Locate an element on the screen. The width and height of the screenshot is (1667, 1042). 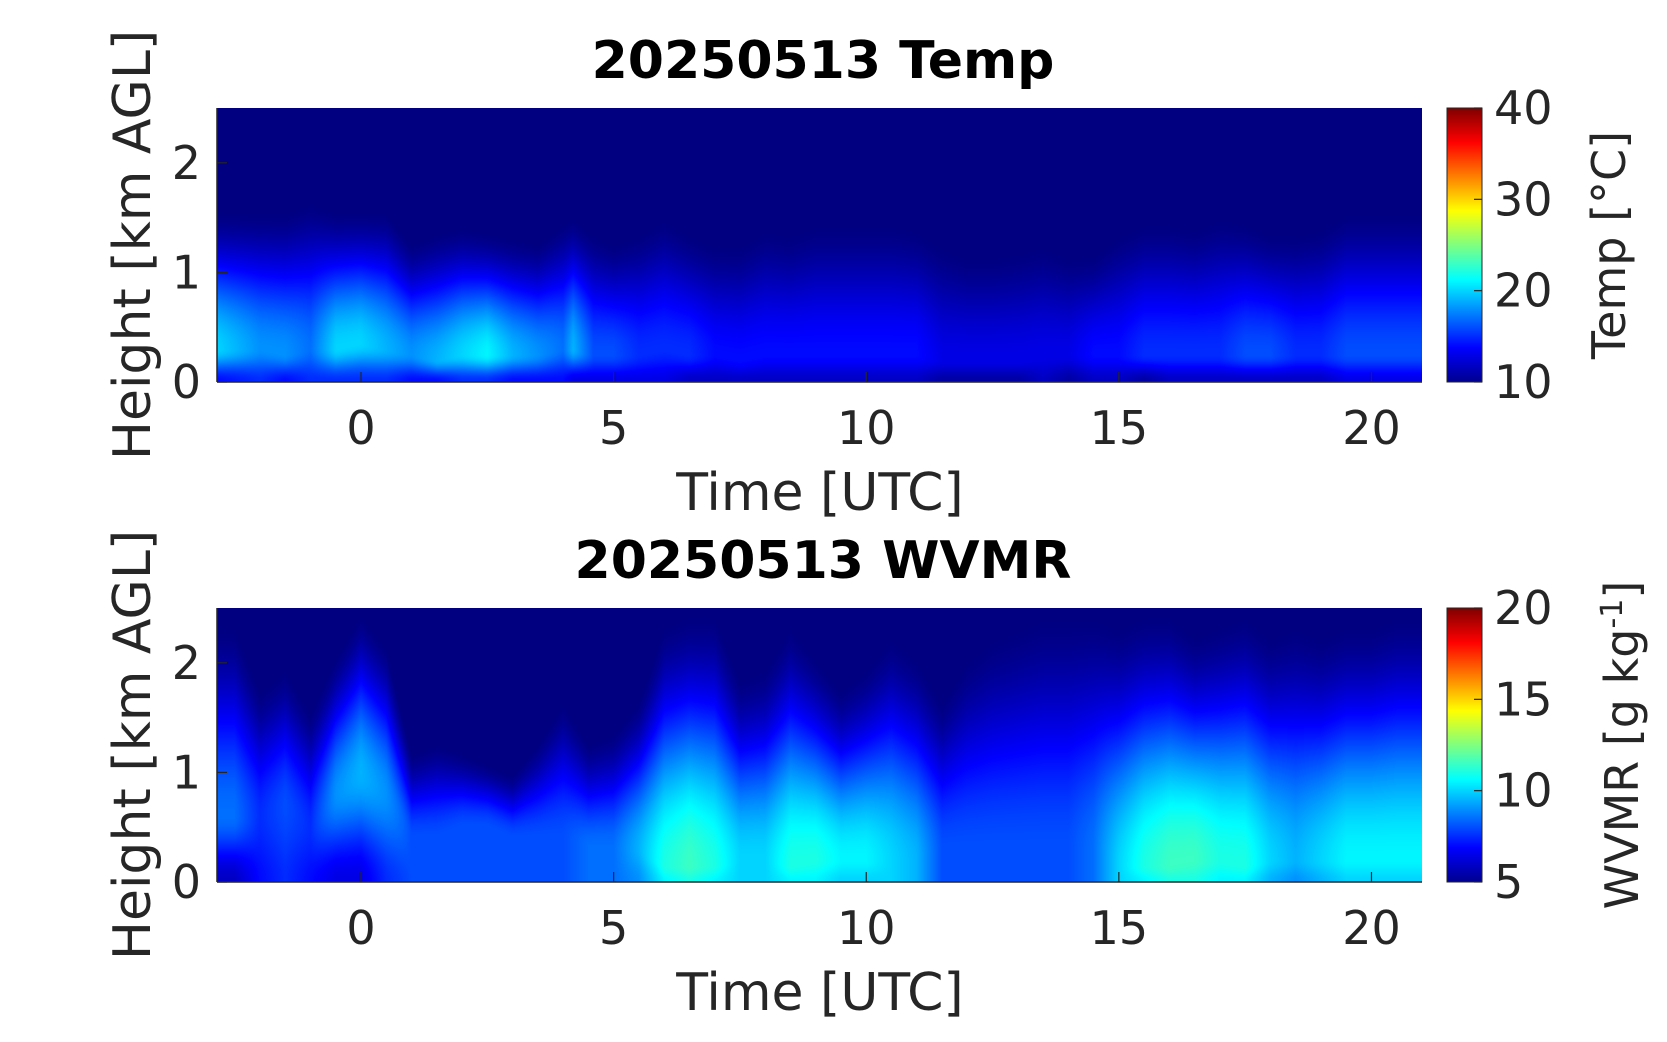
temp-x-tick-label: 15 is located at coordinates (1119, 428).